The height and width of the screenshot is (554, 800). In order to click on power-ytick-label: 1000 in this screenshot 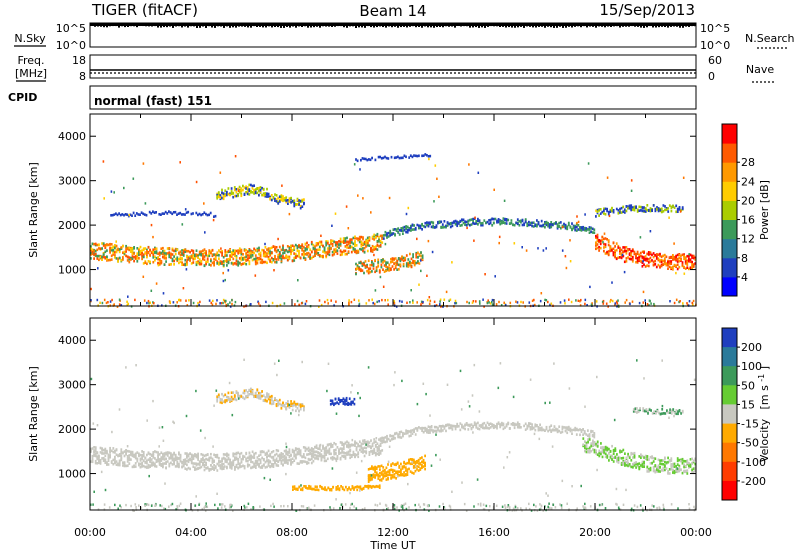, I will do `click(72, 270)`.